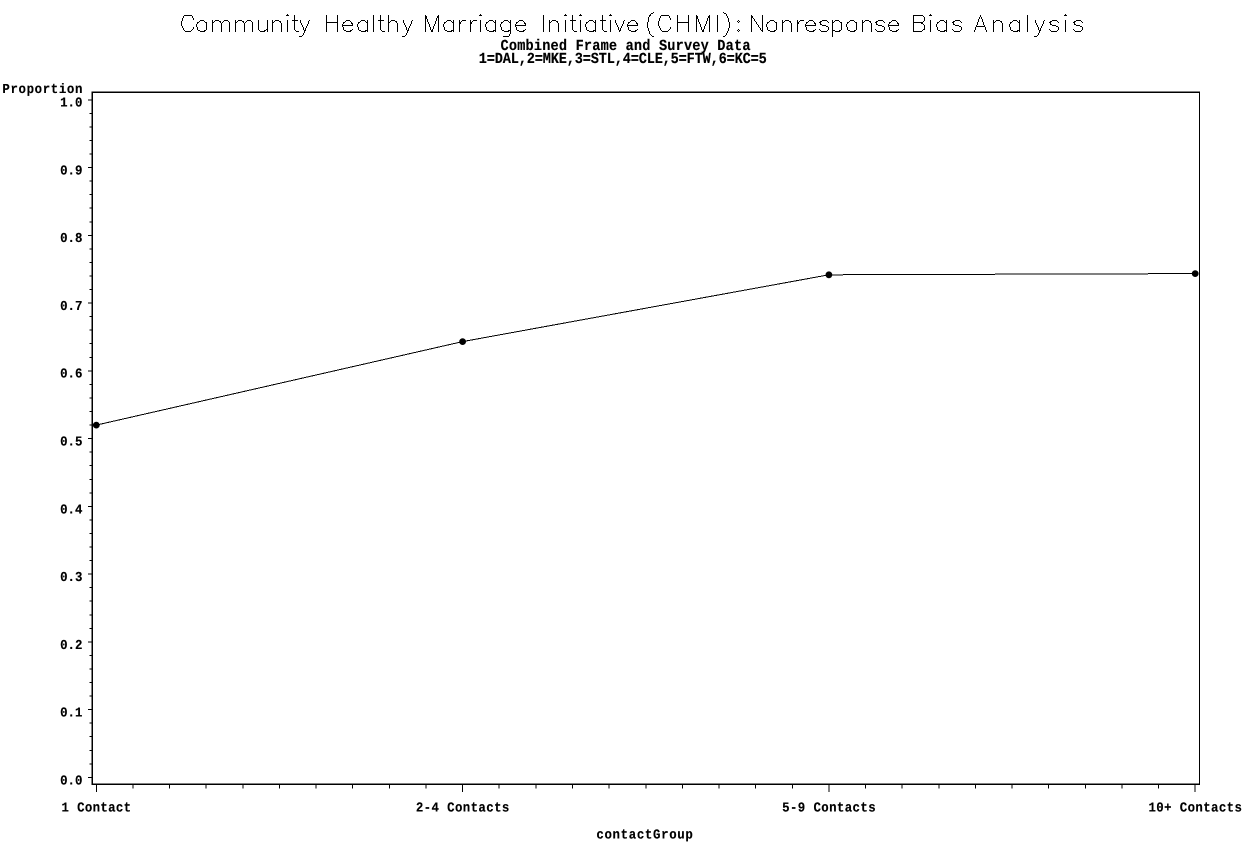  Describe the element at coordinates (463, 808) in the screenshot. I see `svg-text: 2-4 Contacts` at that location.